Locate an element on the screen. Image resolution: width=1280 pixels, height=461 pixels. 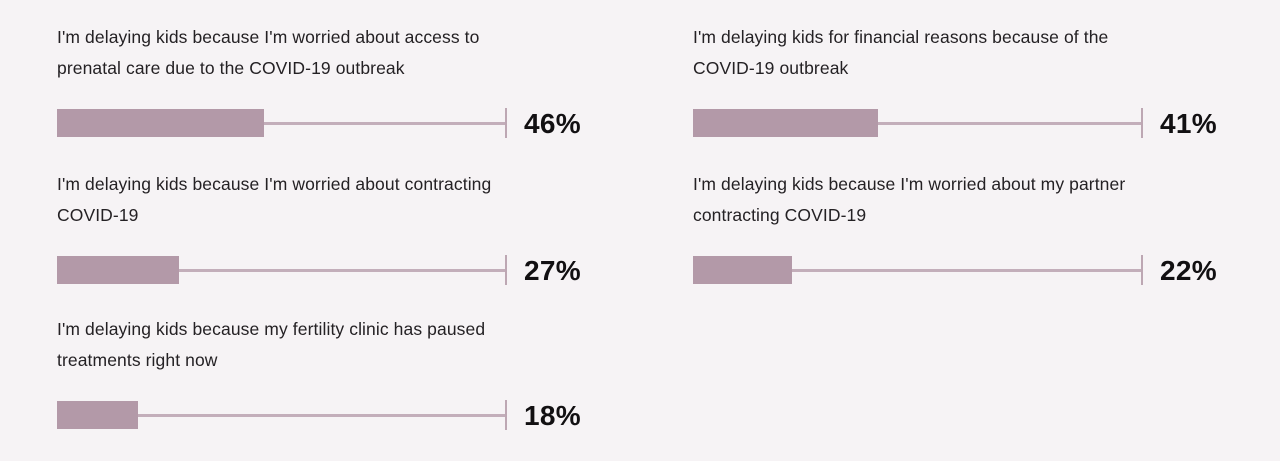
bar-row: 27% is located at coordinates (347, 270).